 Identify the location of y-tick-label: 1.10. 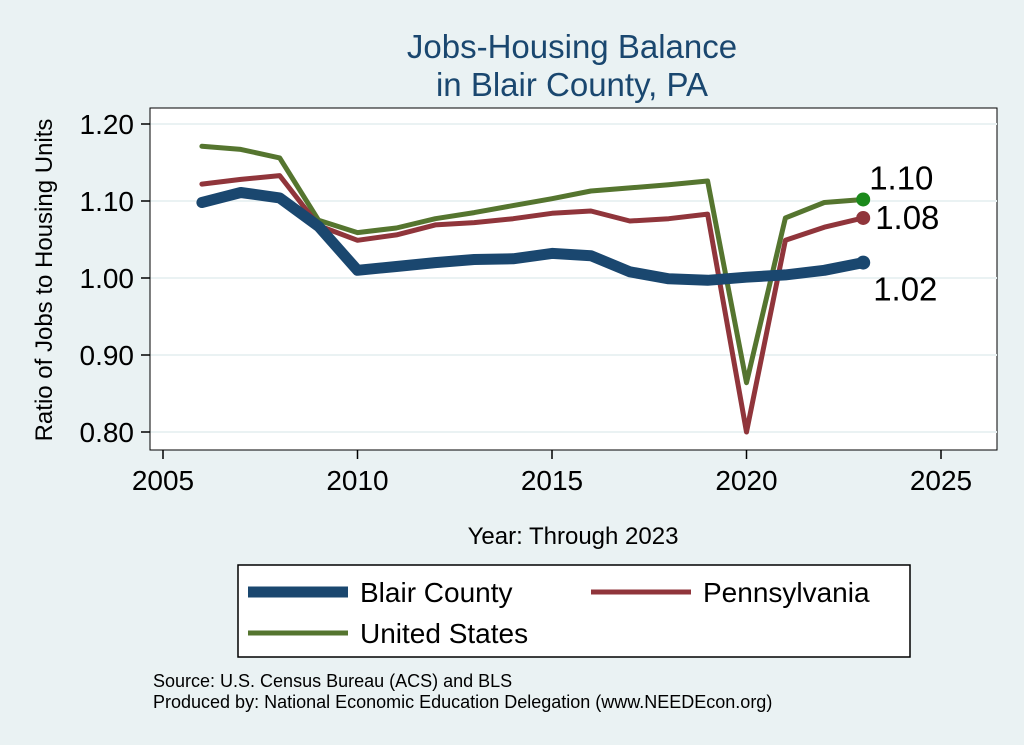
(107, 201).